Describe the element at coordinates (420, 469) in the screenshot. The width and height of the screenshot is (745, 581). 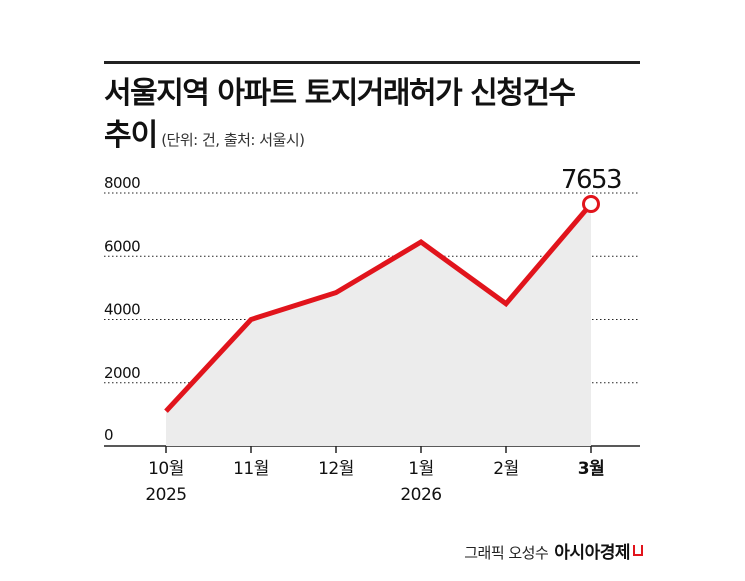
I see `x-tick-label: 1월` at that location.